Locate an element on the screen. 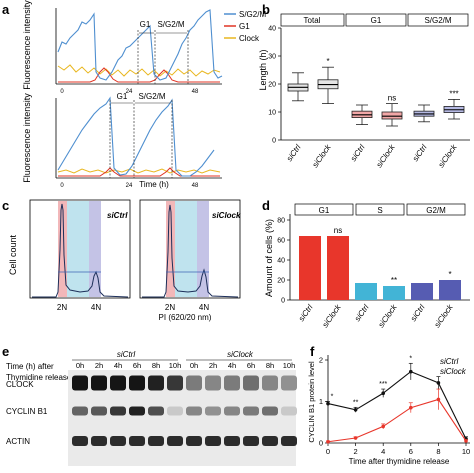  panel-b-significance-label: * is located at coordinates (327, 61).